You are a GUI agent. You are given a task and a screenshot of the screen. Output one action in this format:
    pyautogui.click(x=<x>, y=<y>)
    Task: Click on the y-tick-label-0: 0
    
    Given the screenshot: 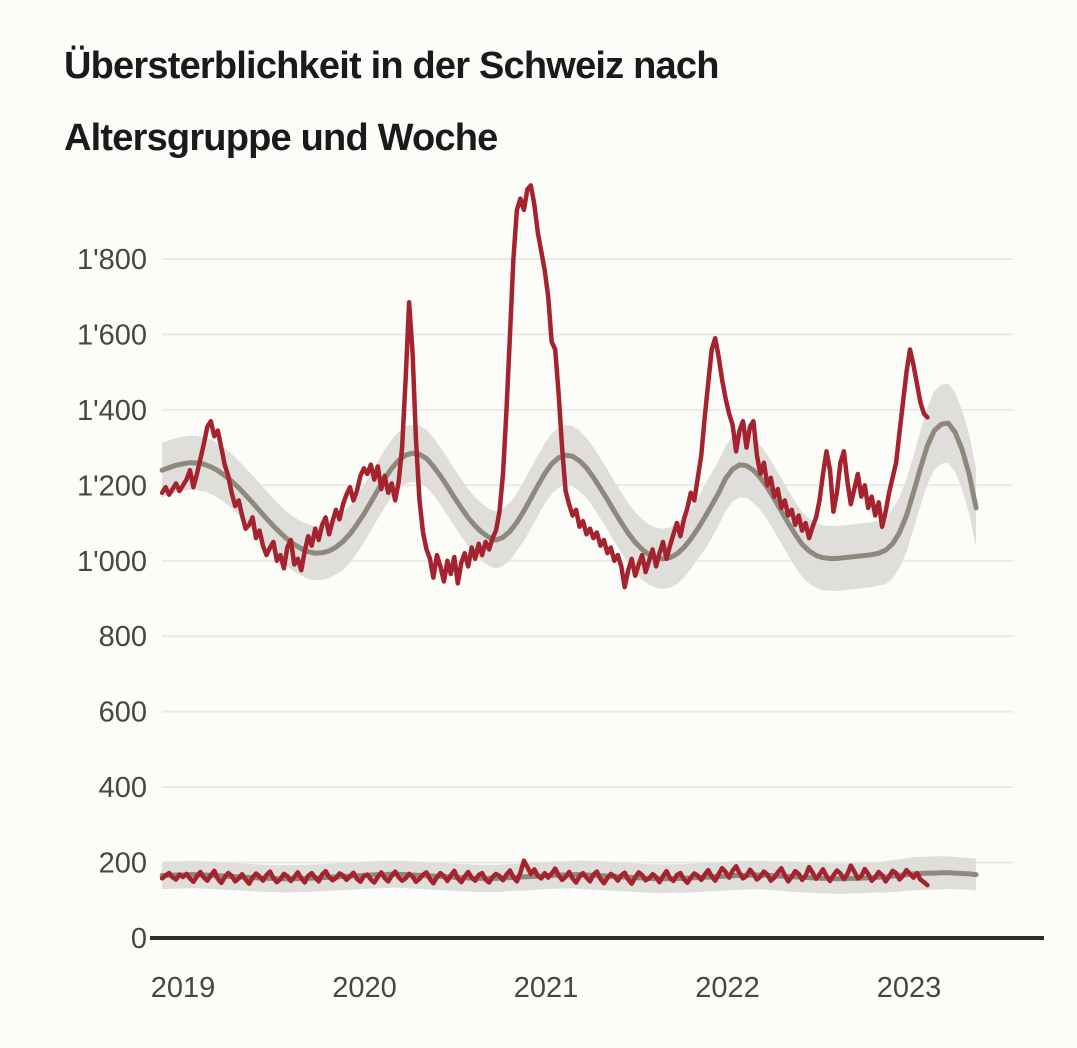 What is the action you would take?
    pyautogui.click(x=139, y=939)
    